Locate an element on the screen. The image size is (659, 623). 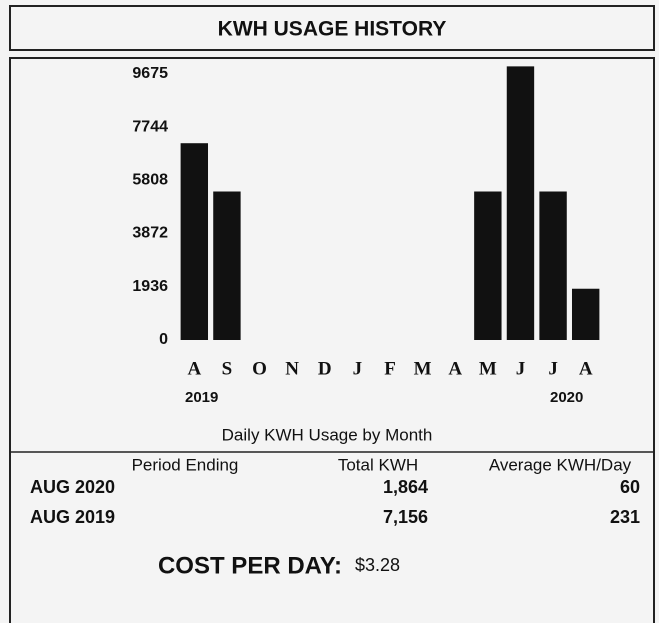
table-header: Total KWH is located at coordinates (378, 464).